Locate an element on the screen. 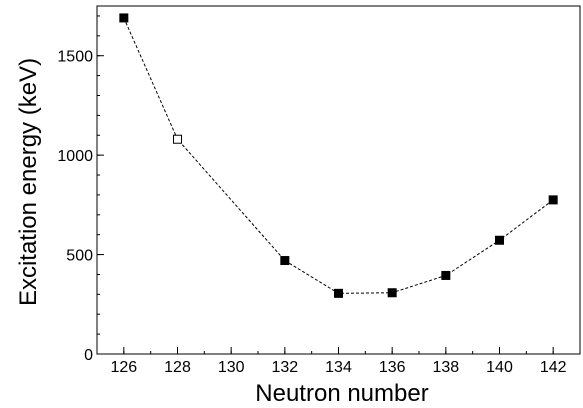 This screenshot has height=408, width=583. x-tick-label: 138 is located at coordinates (445, 367).